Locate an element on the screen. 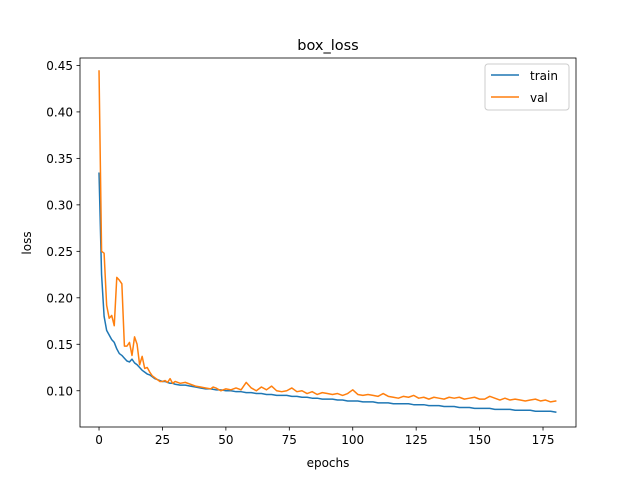 This screenshot has height=480, width=640. chart-title: box_loss is located at coordinates (327, 46).